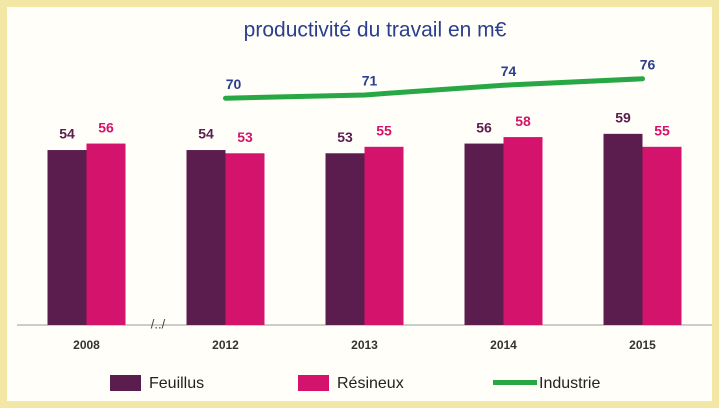 The width and height of the screenshot is (719, 413). What do you see at coordinates (503, 345) in the screenshot?
I see `x-tick-label: 2014` at bounding box center [503, 345].